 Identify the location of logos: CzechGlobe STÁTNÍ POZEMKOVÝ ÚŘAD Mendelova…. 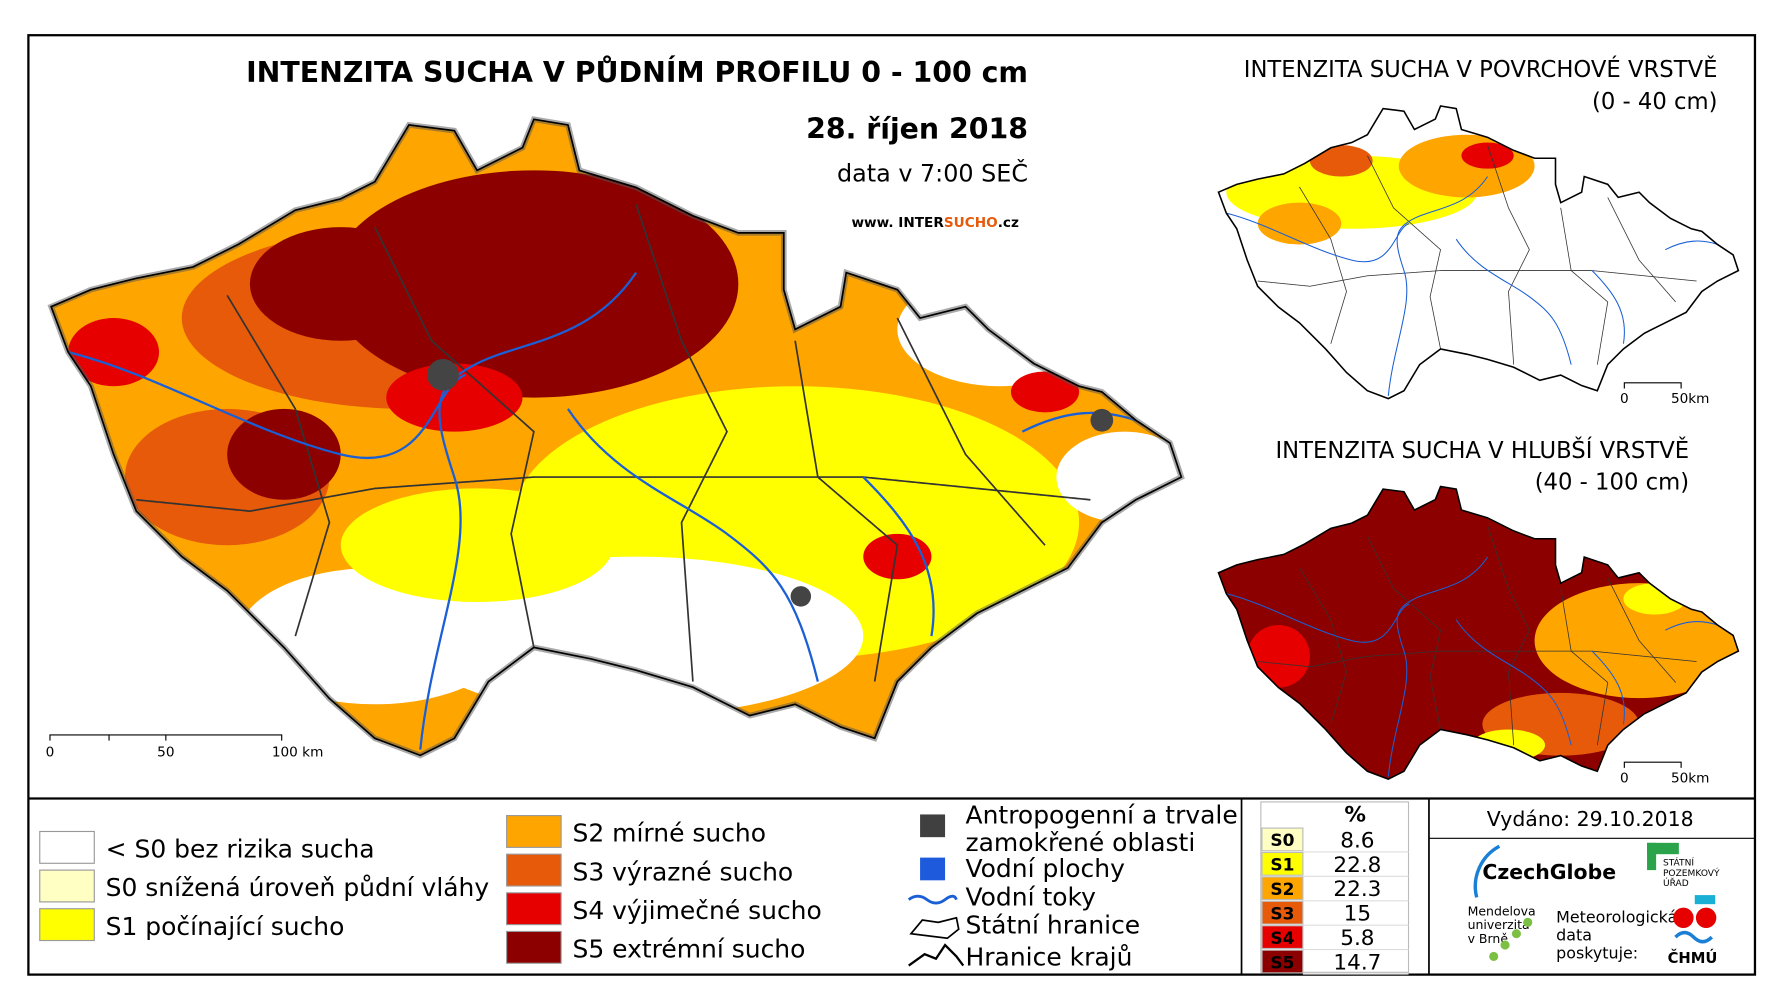
(1594, 904).